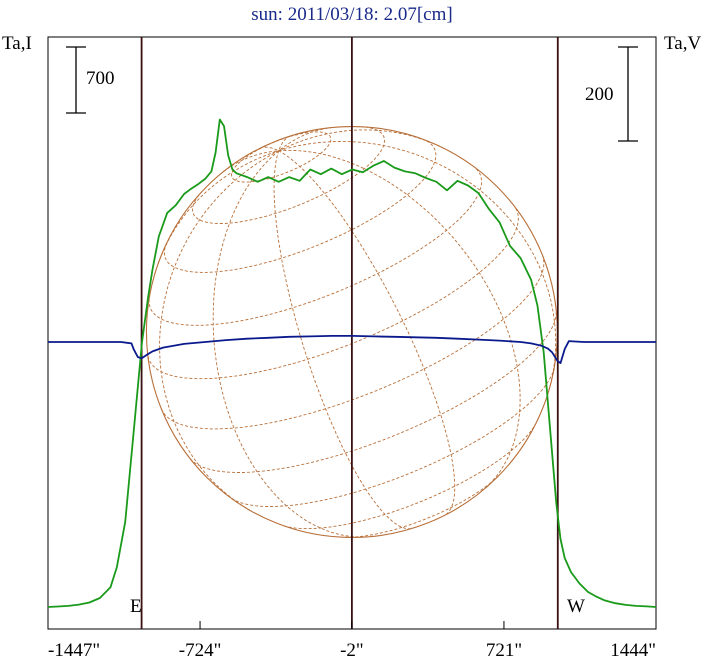 This screenshot has height=662, width=708. What do you see at coordinates (100, 78) in the screenshot?
I see `scale-label-left: 700` at bounding box center [100, 78].